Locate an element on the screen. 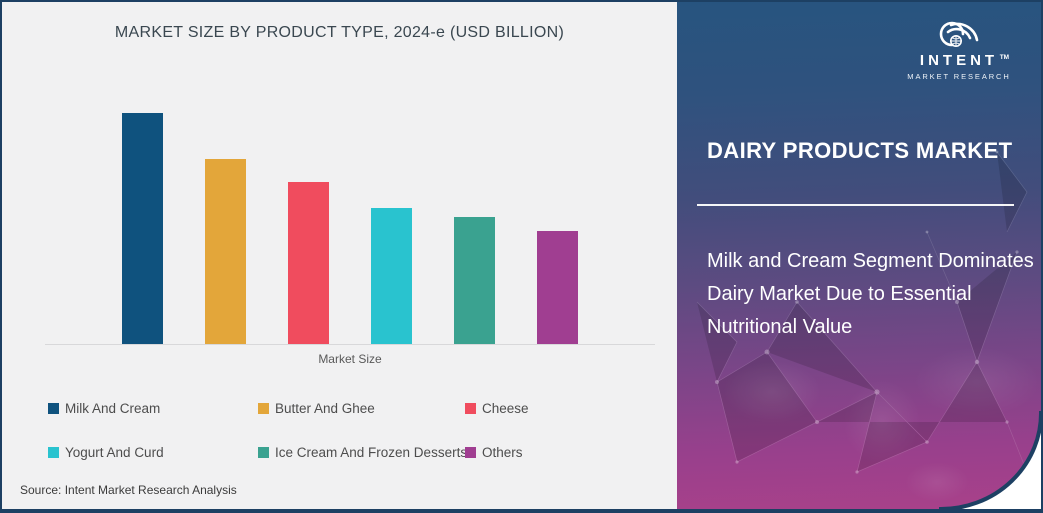  x-axis-line is located at coordinates (350, 344).